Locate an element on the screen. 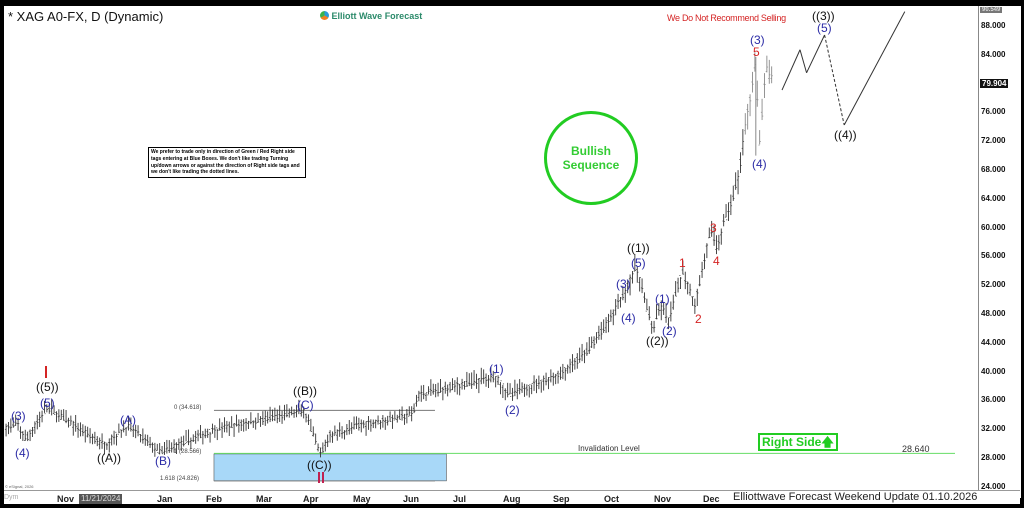 The height and width of the screenshot is (508, 1024). wave-label: 1 is located at coordinates (682, 263).